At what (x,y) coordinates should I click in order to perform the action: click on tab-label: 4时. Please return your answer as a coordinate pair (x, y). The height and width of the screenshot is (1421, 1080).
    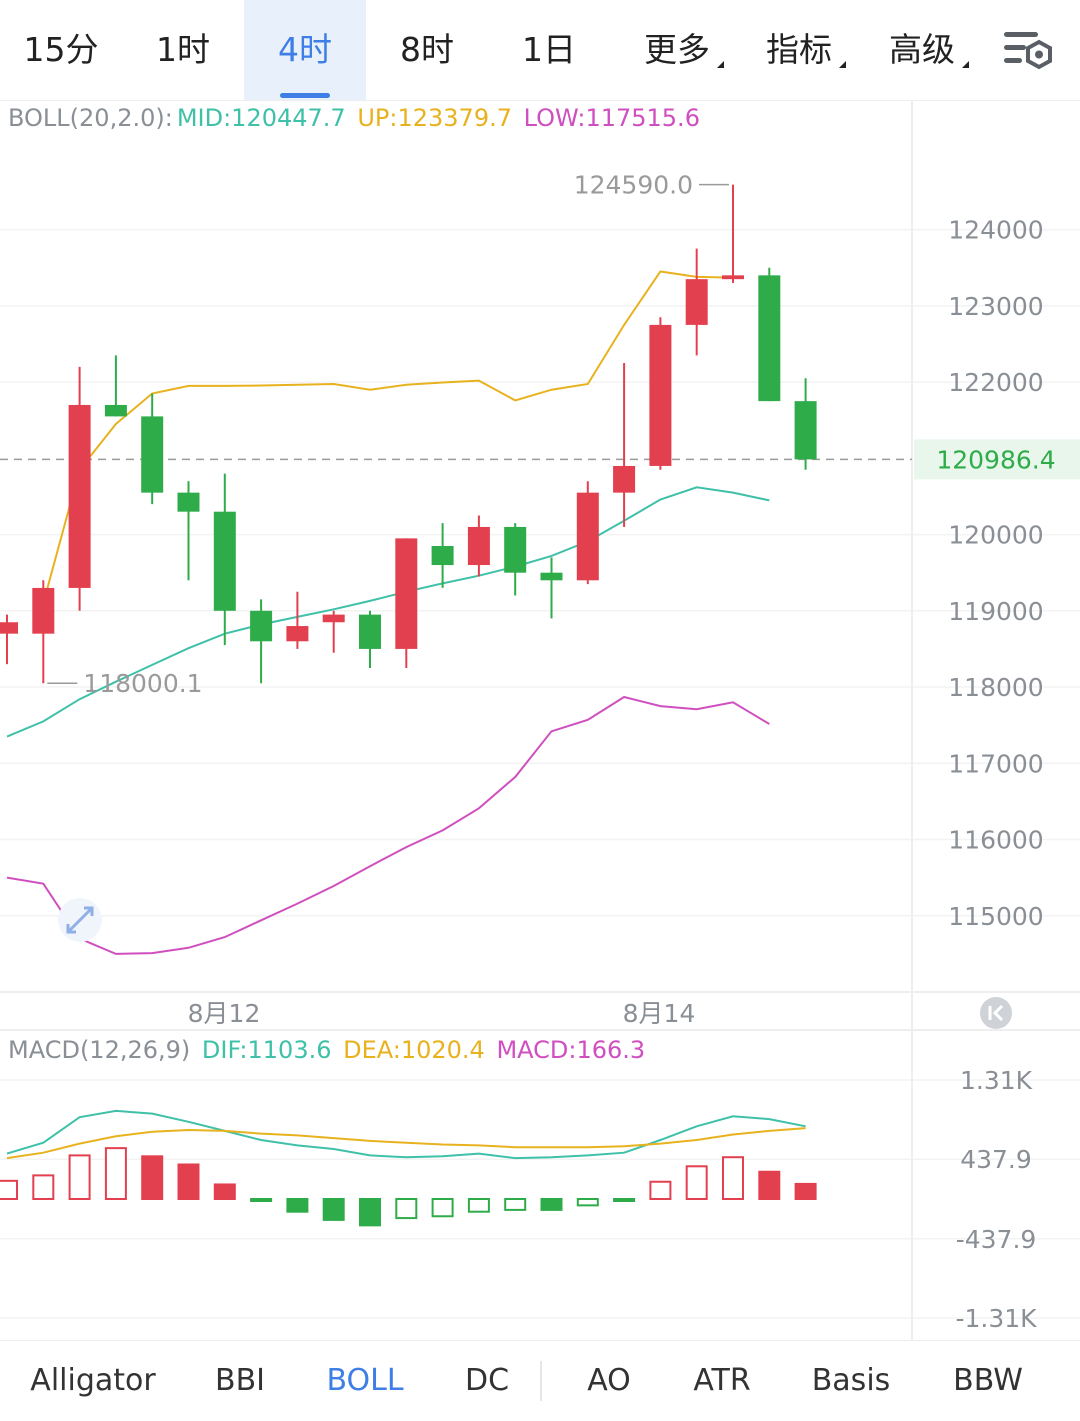
    Looking at the image, I should click on (305, 49).